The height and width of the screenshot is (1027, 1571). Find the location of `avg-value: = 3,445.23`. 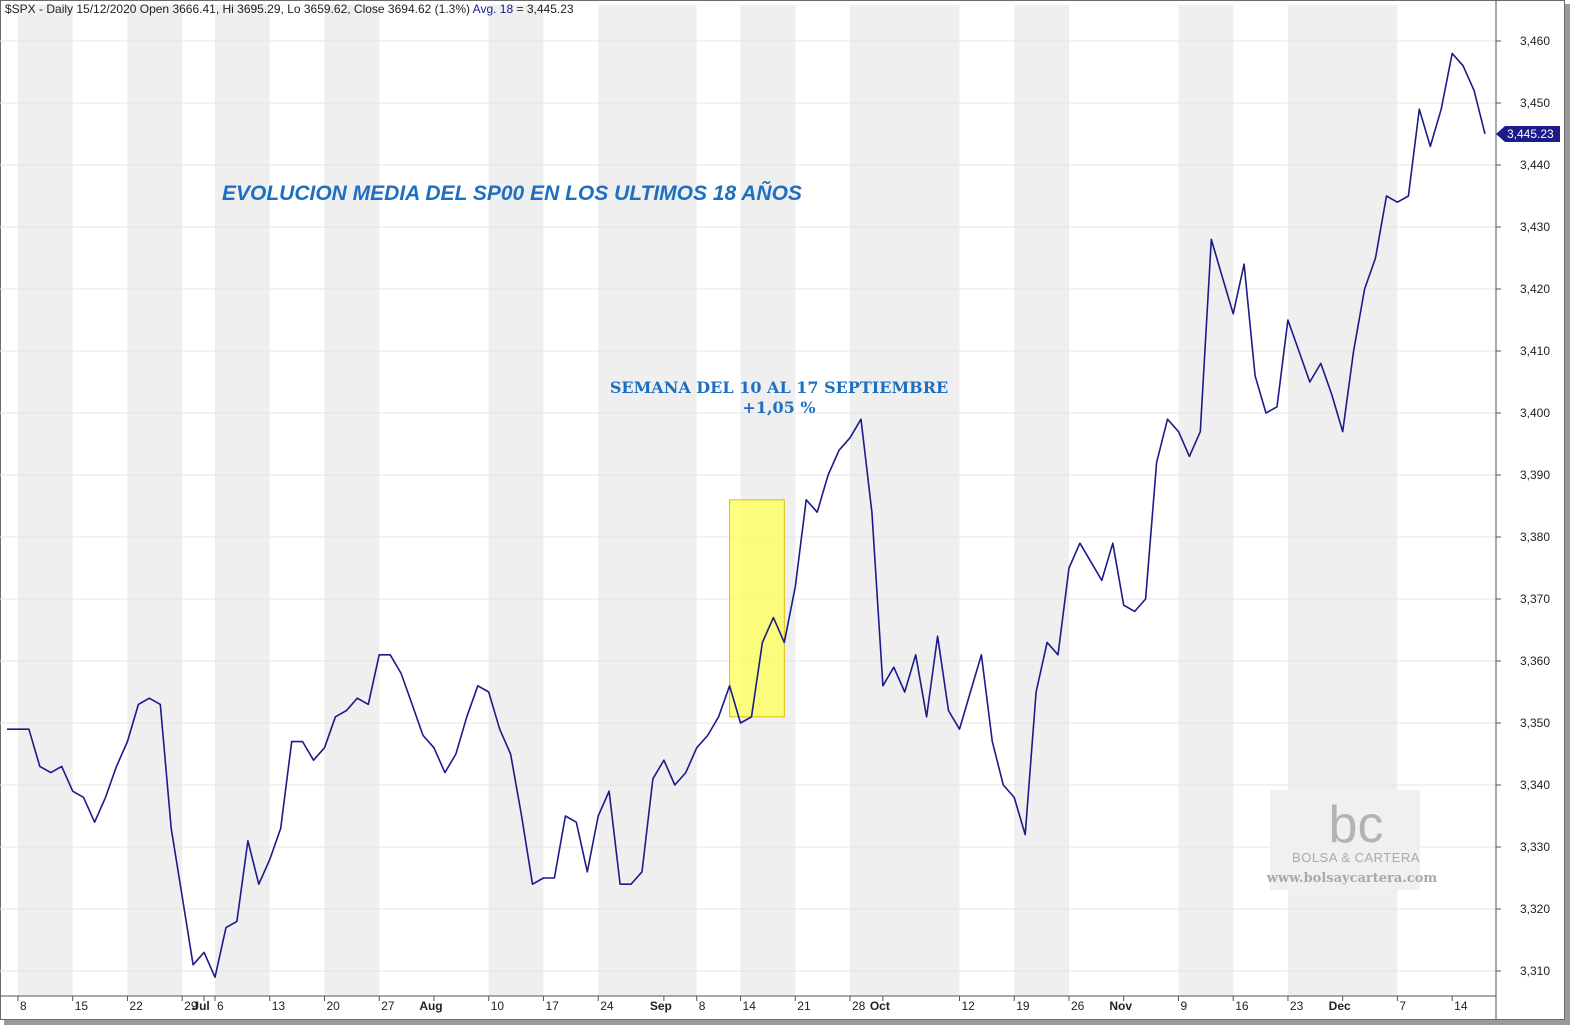

avg-value: = 3,445.23 is located at coordinates (543, 9).